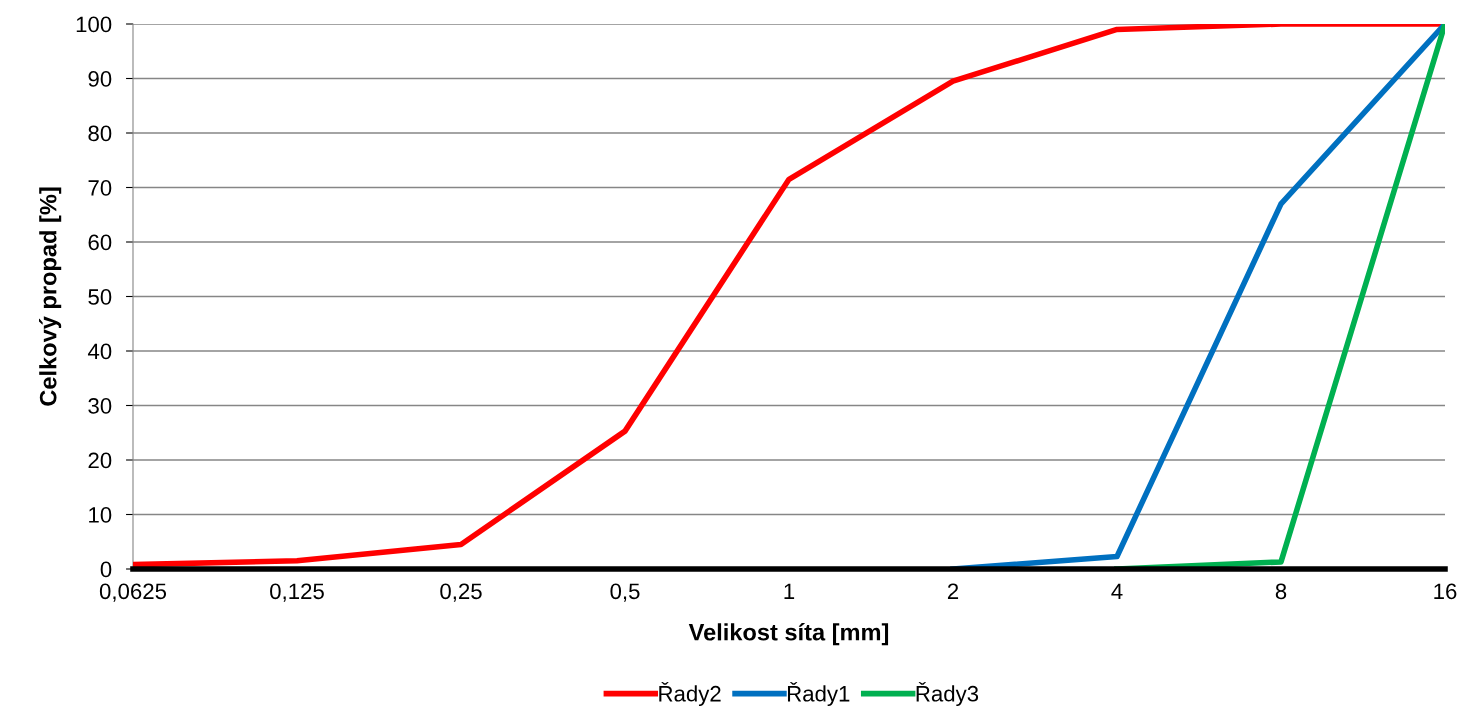 The height and width of the screenshot is (726, 1468). What do you see at coordinates (947, 693) in the screenshot?
I see `legend-label: Řady3` at bounding box center [947, 693].